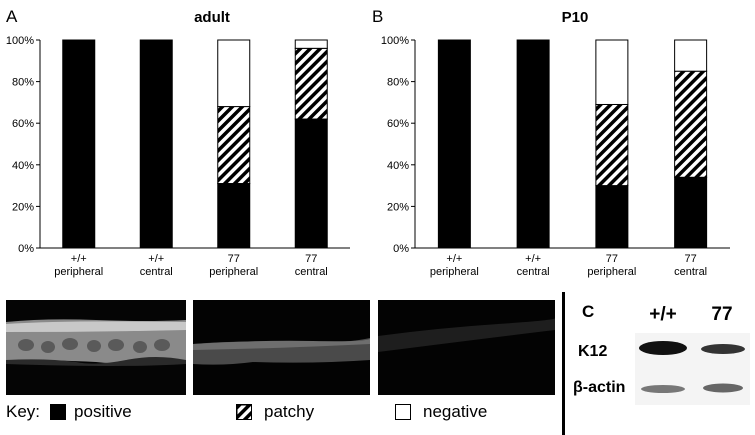  I want to click on legend-label-positive: positive, so click(103, 411).